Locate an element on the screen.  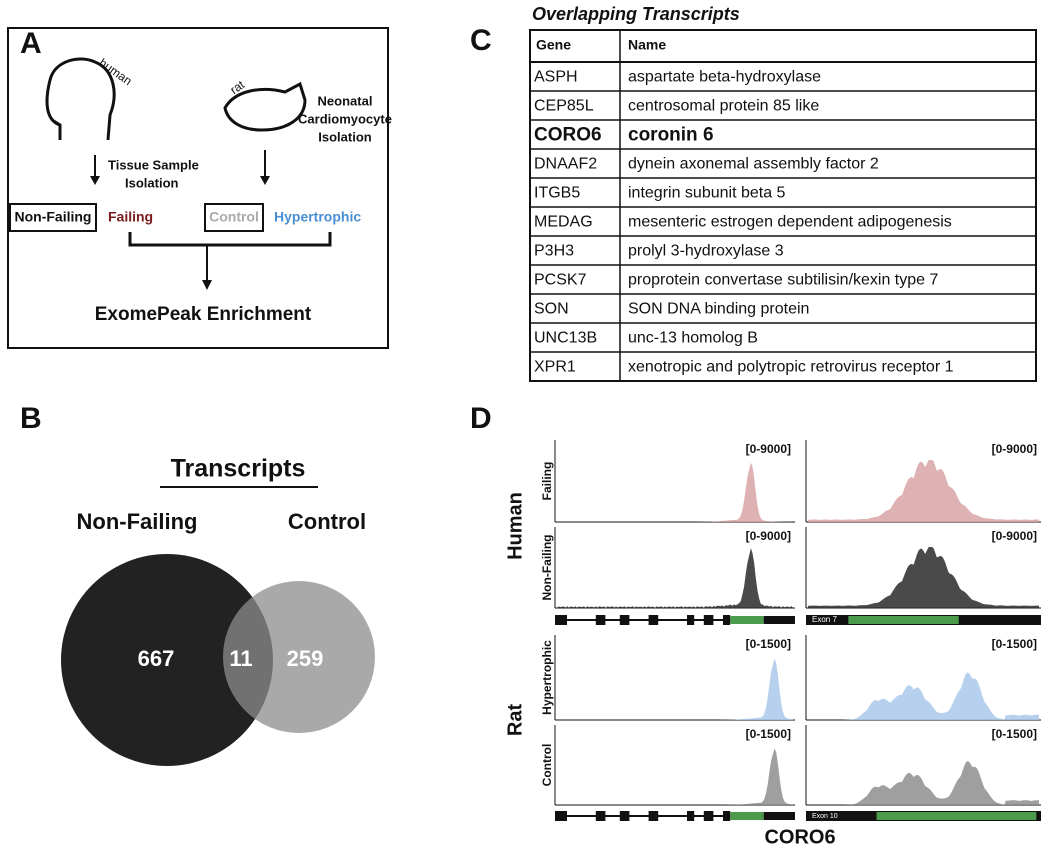
panel-letter: B is located at coordinates (31, 418).